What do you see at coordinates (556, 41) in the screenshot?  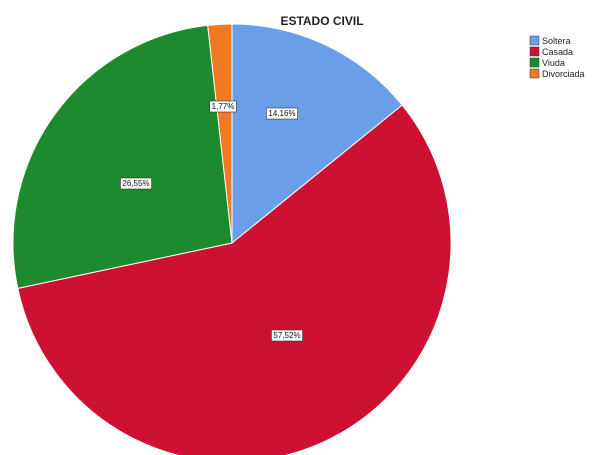 I see `legend-label: Soltera` at bounding box center [556, 41].